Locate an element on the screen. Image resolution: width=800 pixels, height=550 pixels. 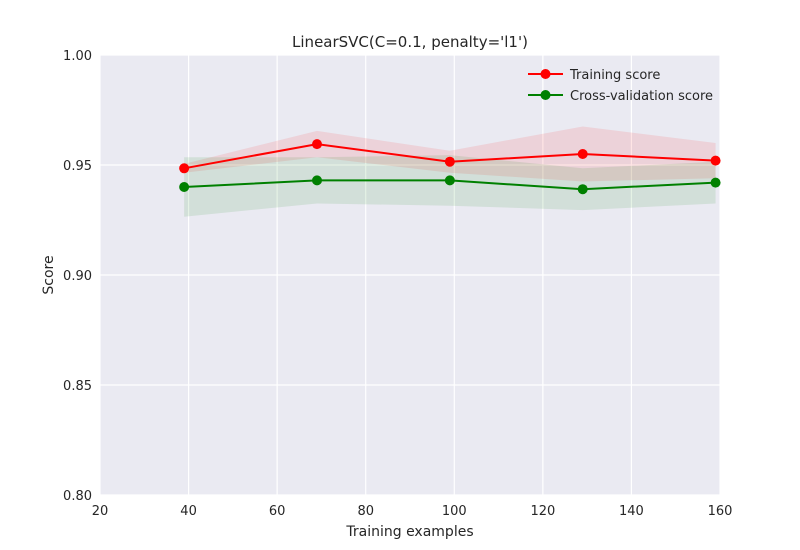
y-axis-ticks: 0.80 0.85 0.90 0.95 1.00 is located at coordinates (77, 276).